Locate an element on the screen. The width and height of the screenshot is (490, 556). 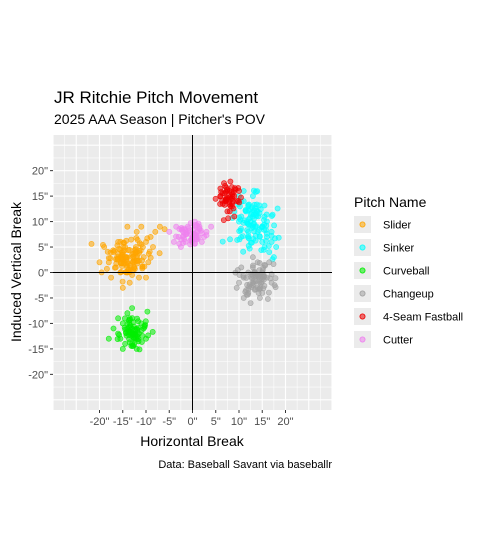
x-tick-label: 5" is located at coordinates (216, 422).